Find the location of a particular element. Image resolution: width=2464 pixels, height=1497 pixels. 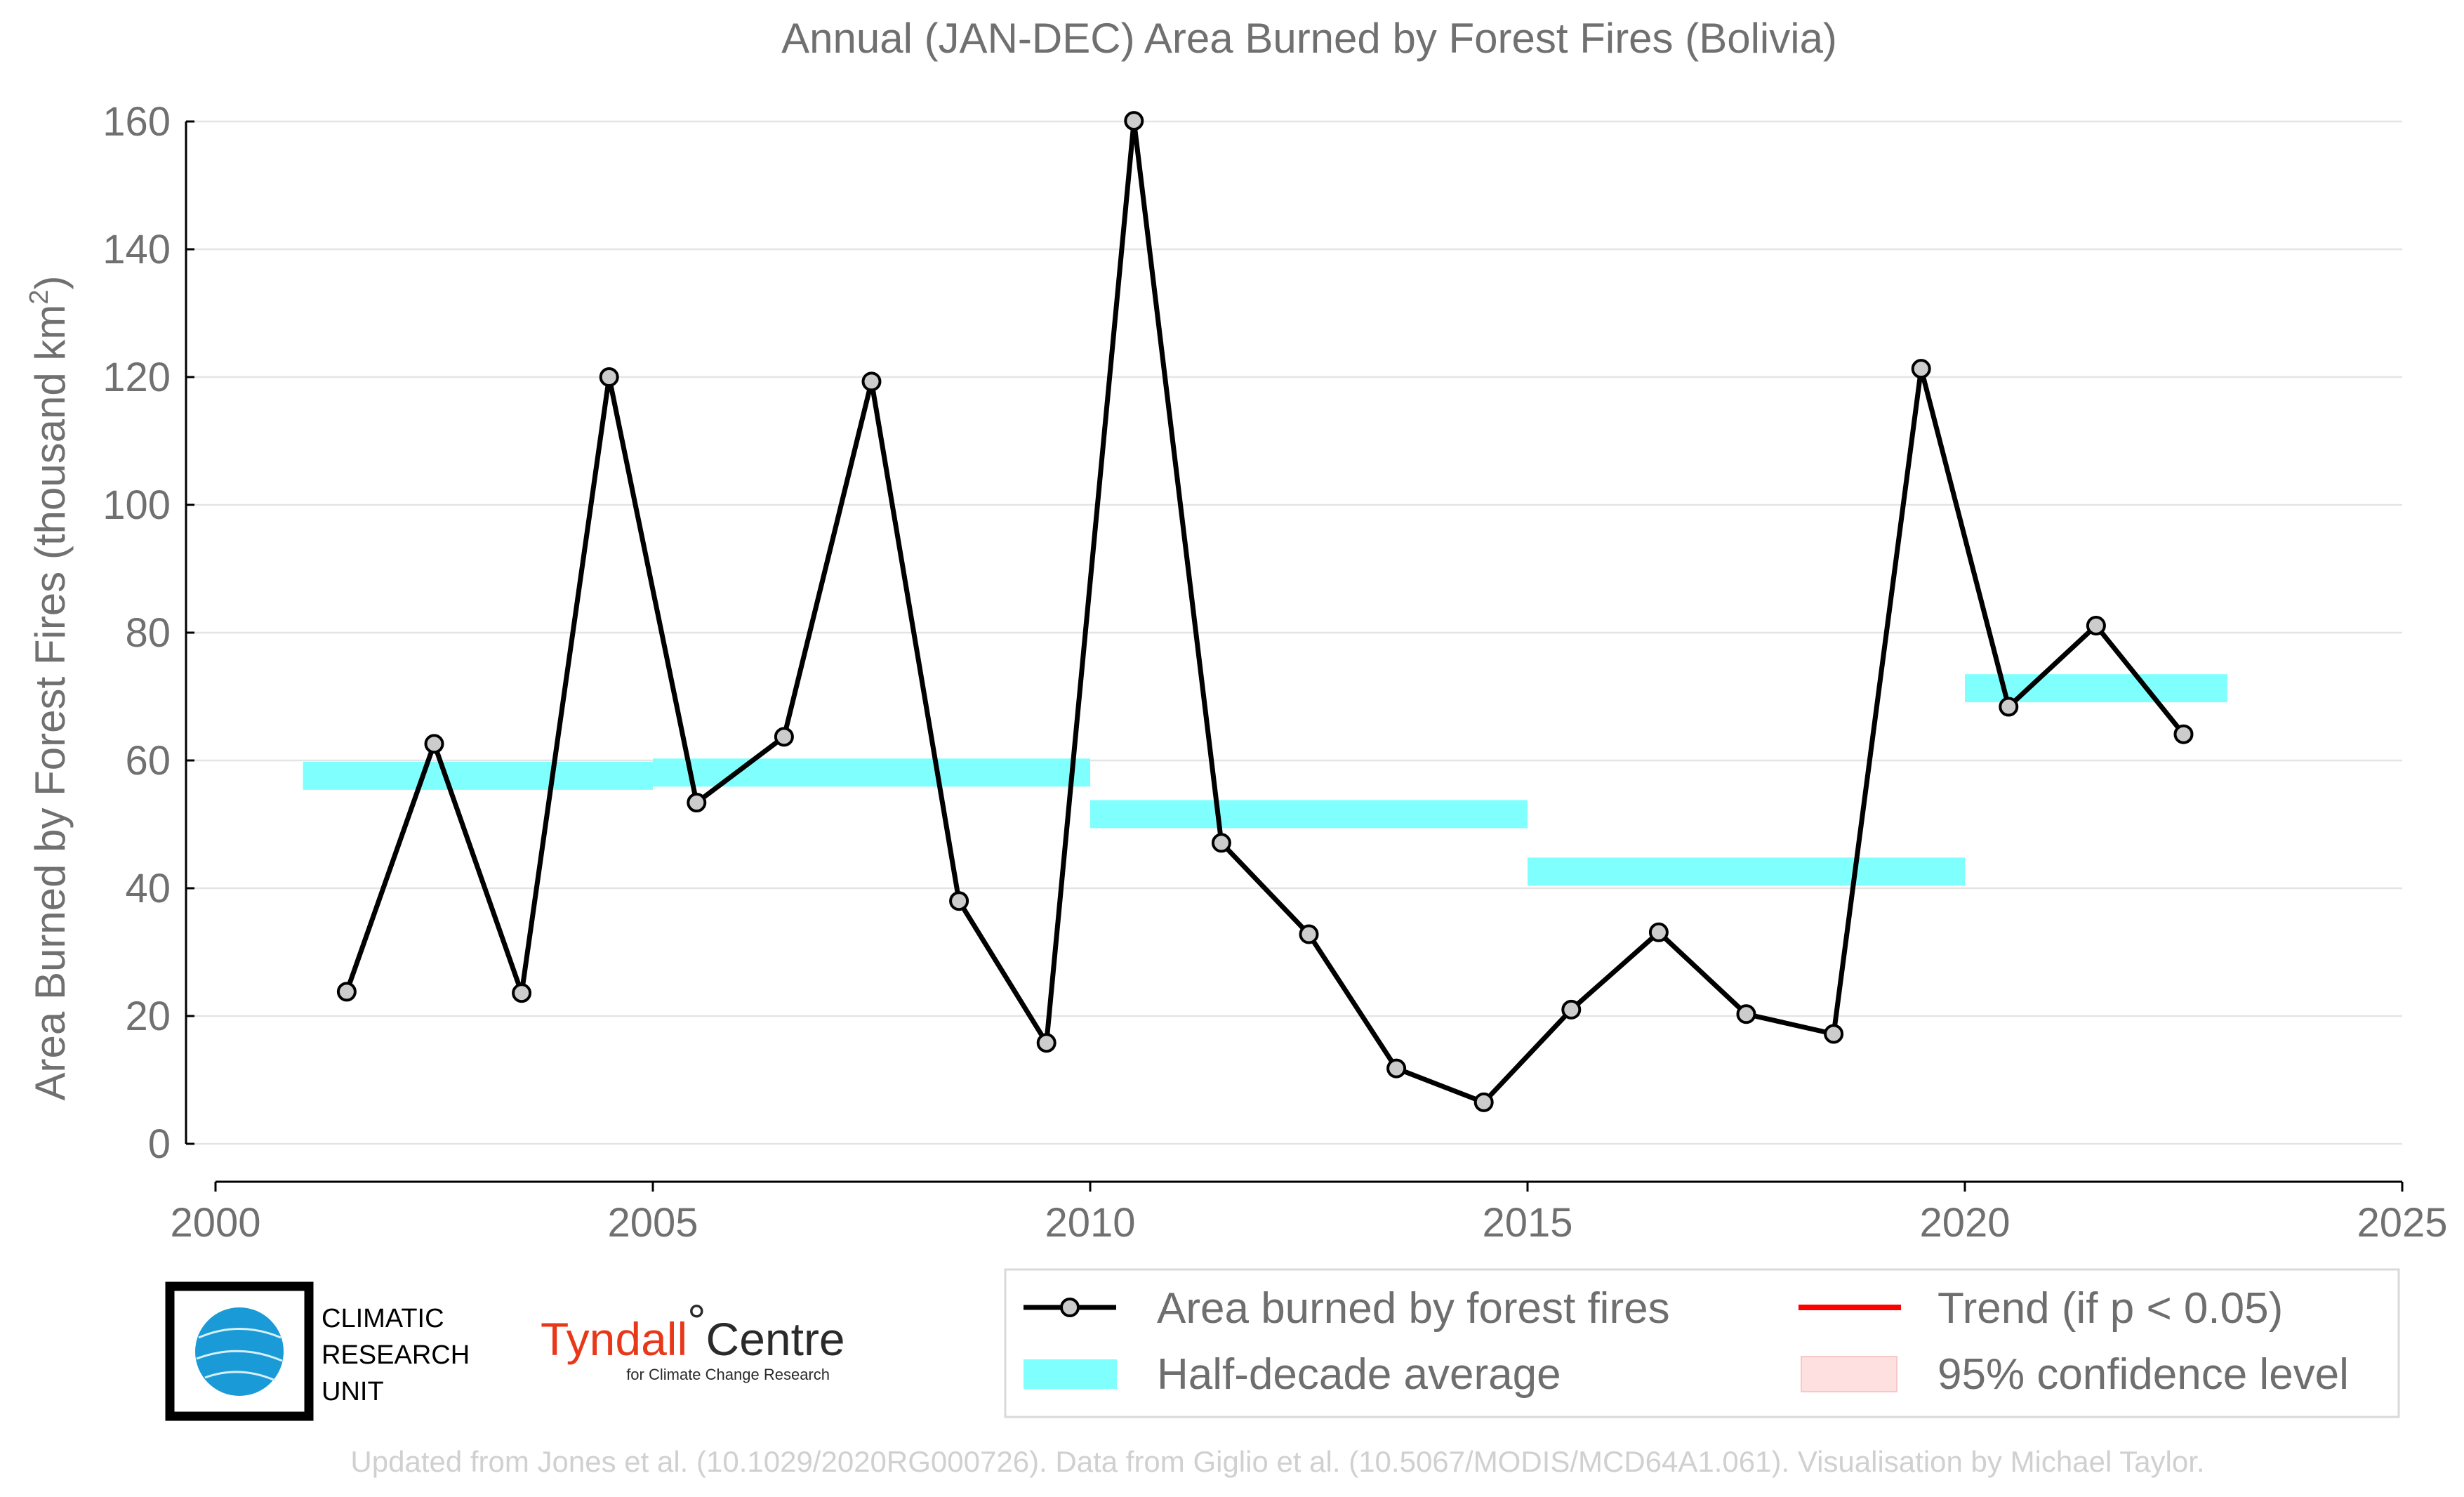

data-point-2010.5 is located at coordinates (1134, 121).